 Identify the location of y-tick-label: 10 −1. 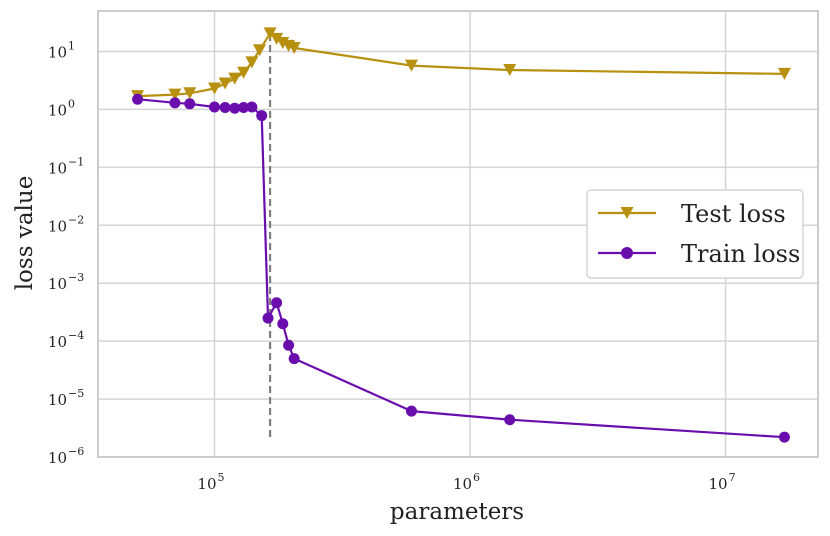
(66, 166).